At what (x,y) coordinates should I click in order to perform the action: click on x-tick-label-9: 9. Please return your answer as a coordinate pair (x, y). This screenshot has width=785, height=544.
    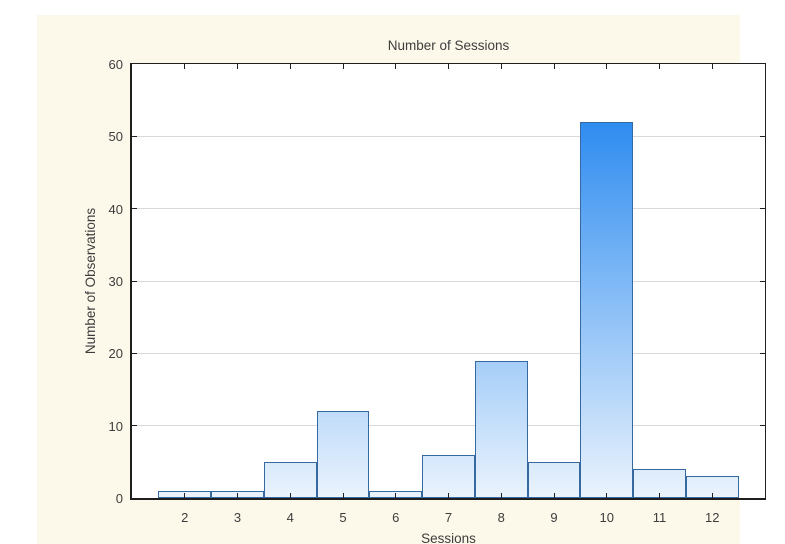
    Looking at the image, I should click on (554, 517).